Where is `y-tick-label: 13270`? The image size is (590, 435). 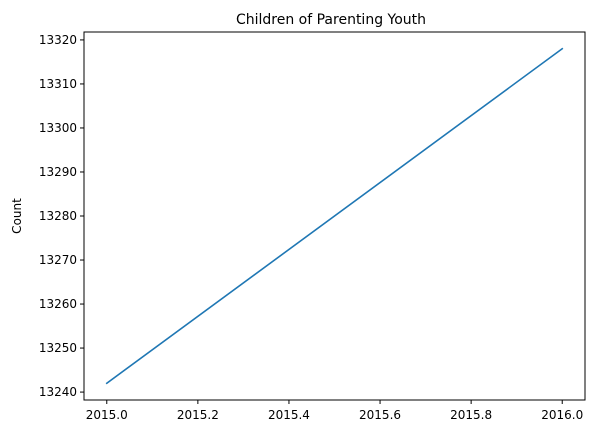
y-tick-label: 13270 is located at coordinates (58, 260).